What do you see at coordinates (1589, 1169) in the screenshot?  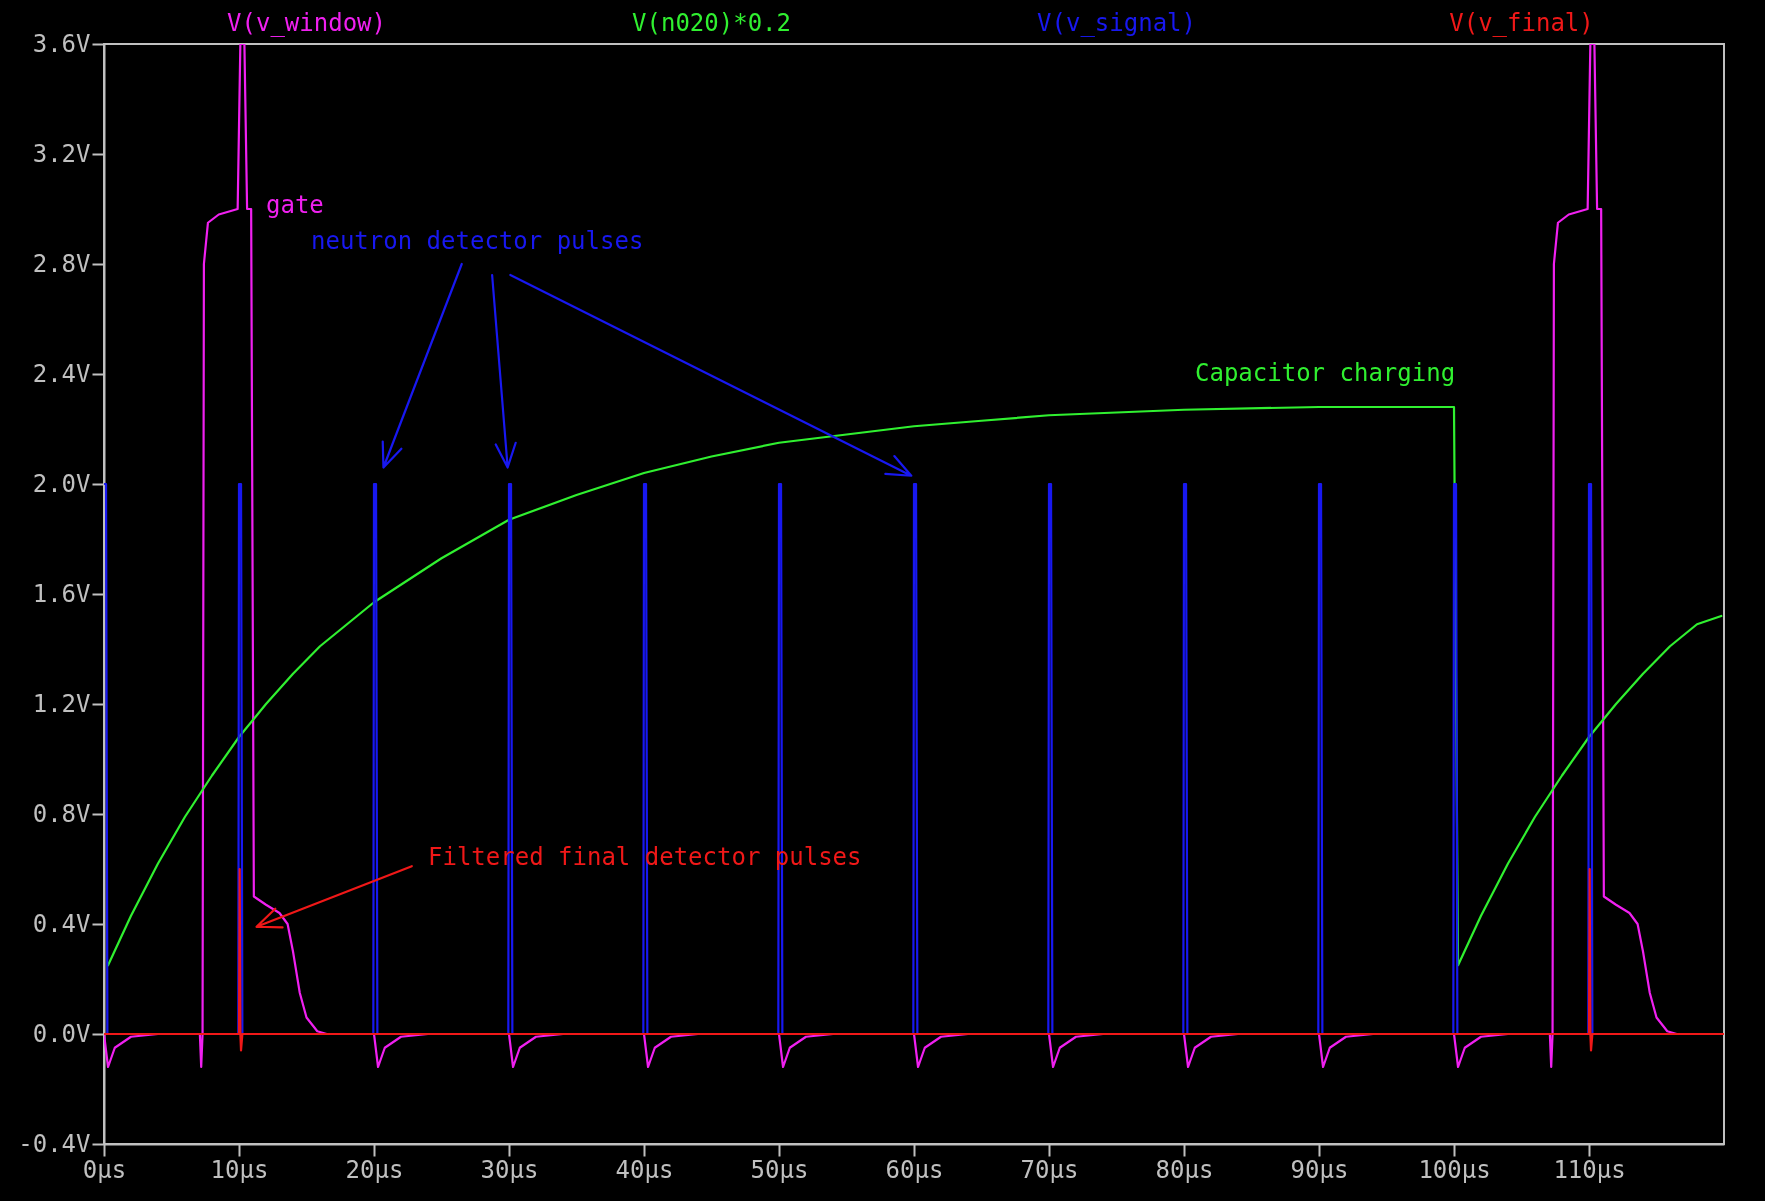 I see `x-tick-label: 110µs` at bounding box center [1589, 1169].